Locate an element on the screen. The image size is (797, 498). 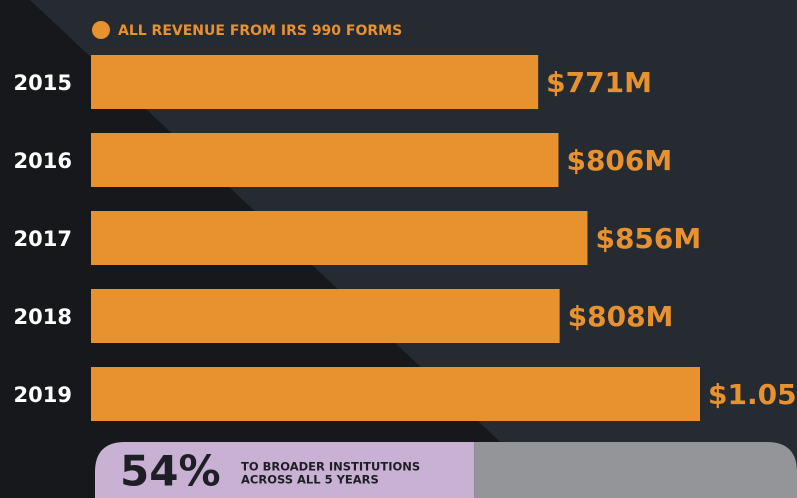
summary-bar is located at coordinates (285, 470).